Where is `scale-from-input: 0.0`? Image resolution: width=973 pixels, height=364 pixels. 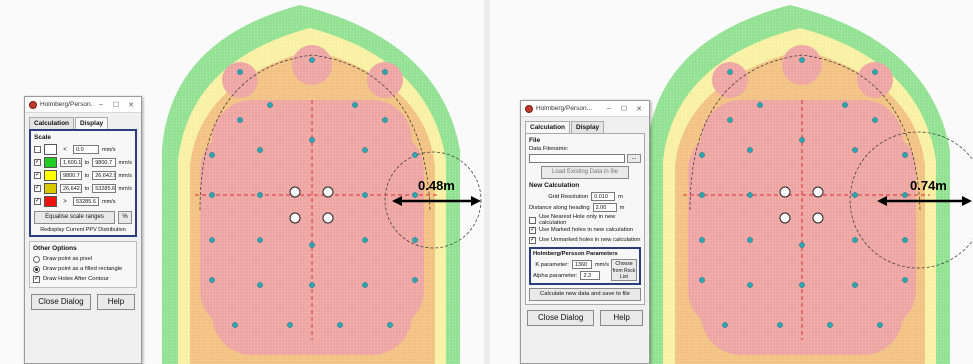 scale-from-input: 0.0 is located at coordinates (86, 149).